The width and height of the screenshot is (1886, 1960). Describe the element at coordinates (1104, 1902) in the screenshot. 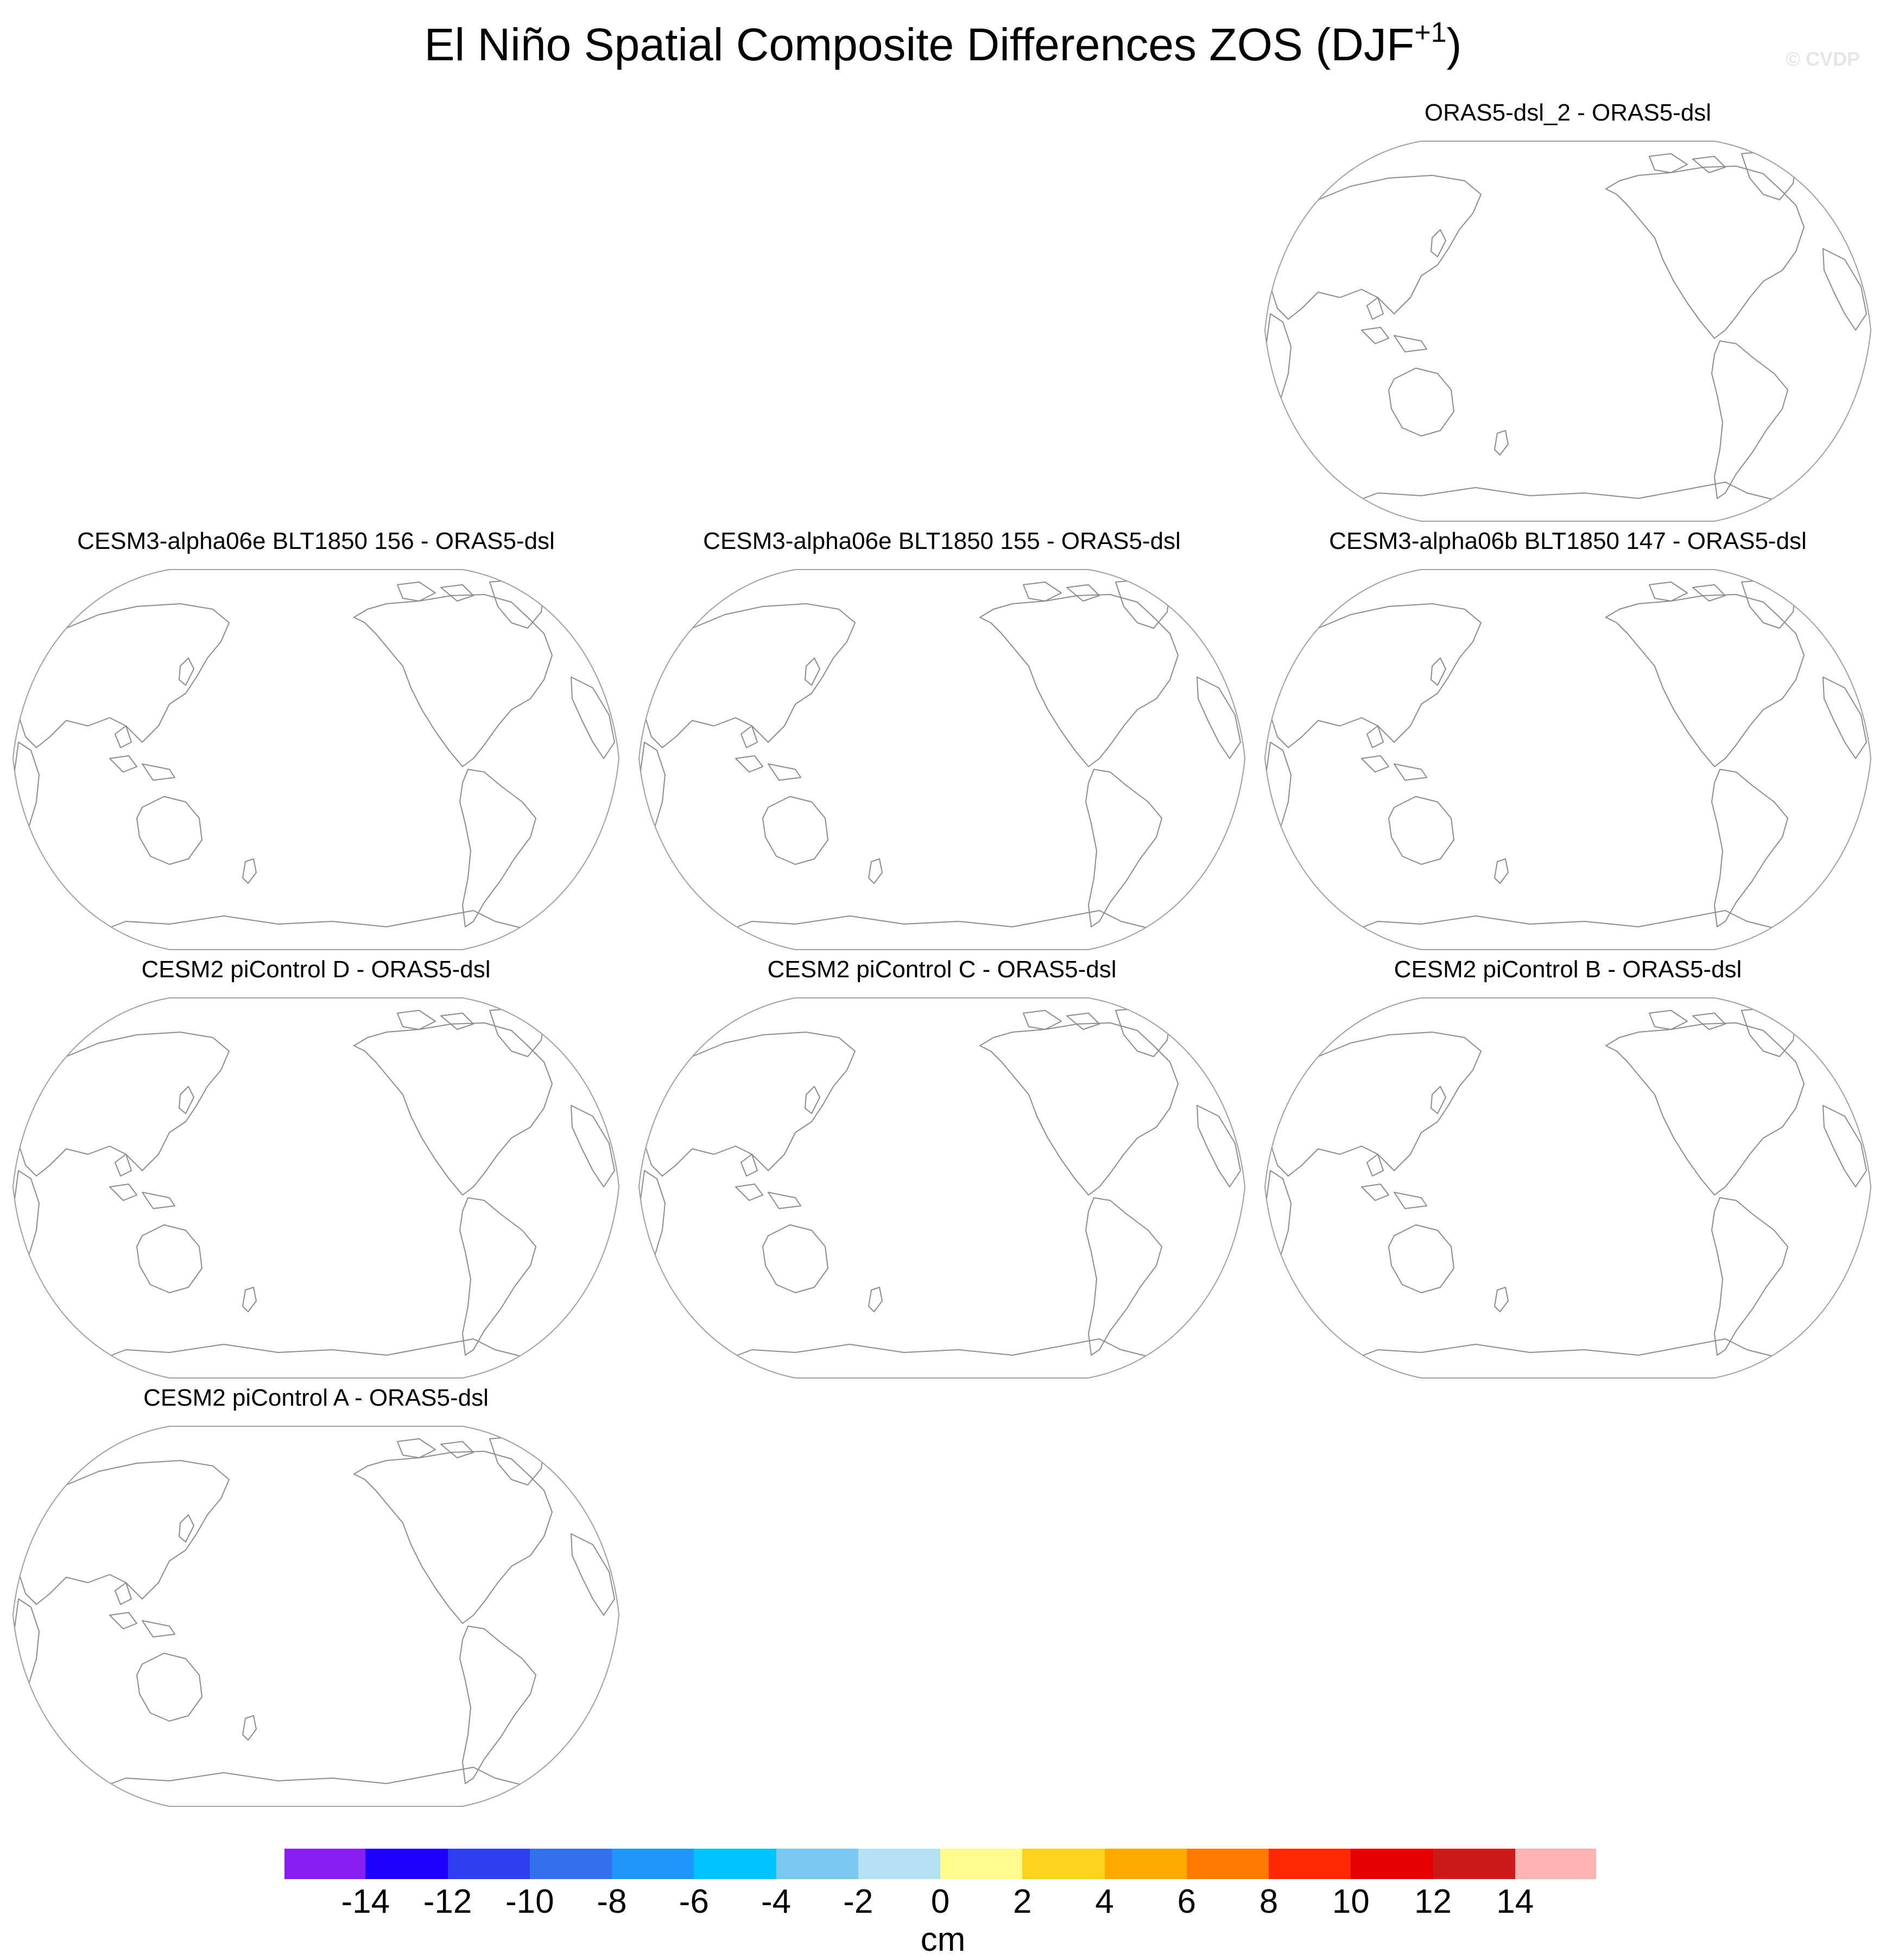

I see `colorbar-tick-label: 4` at that location.